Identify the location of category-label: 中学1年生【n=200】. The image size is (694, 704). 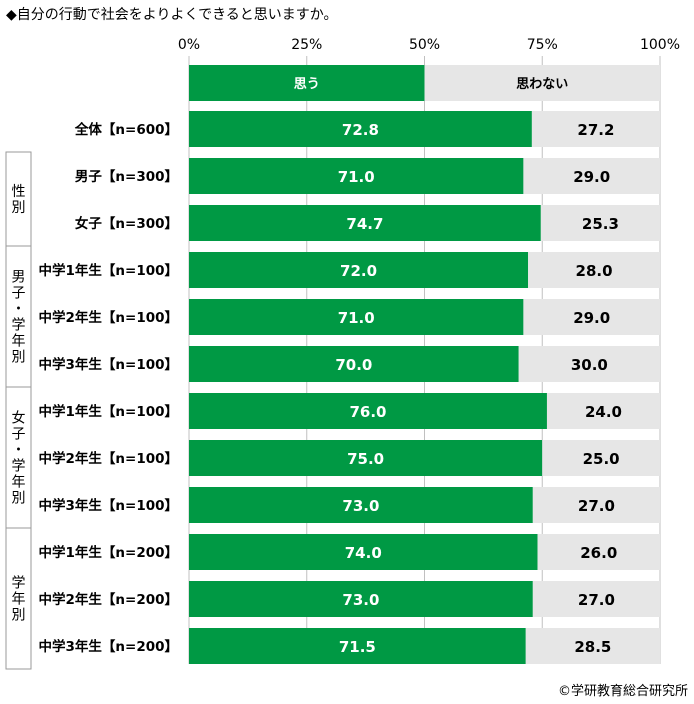
(109, 552).